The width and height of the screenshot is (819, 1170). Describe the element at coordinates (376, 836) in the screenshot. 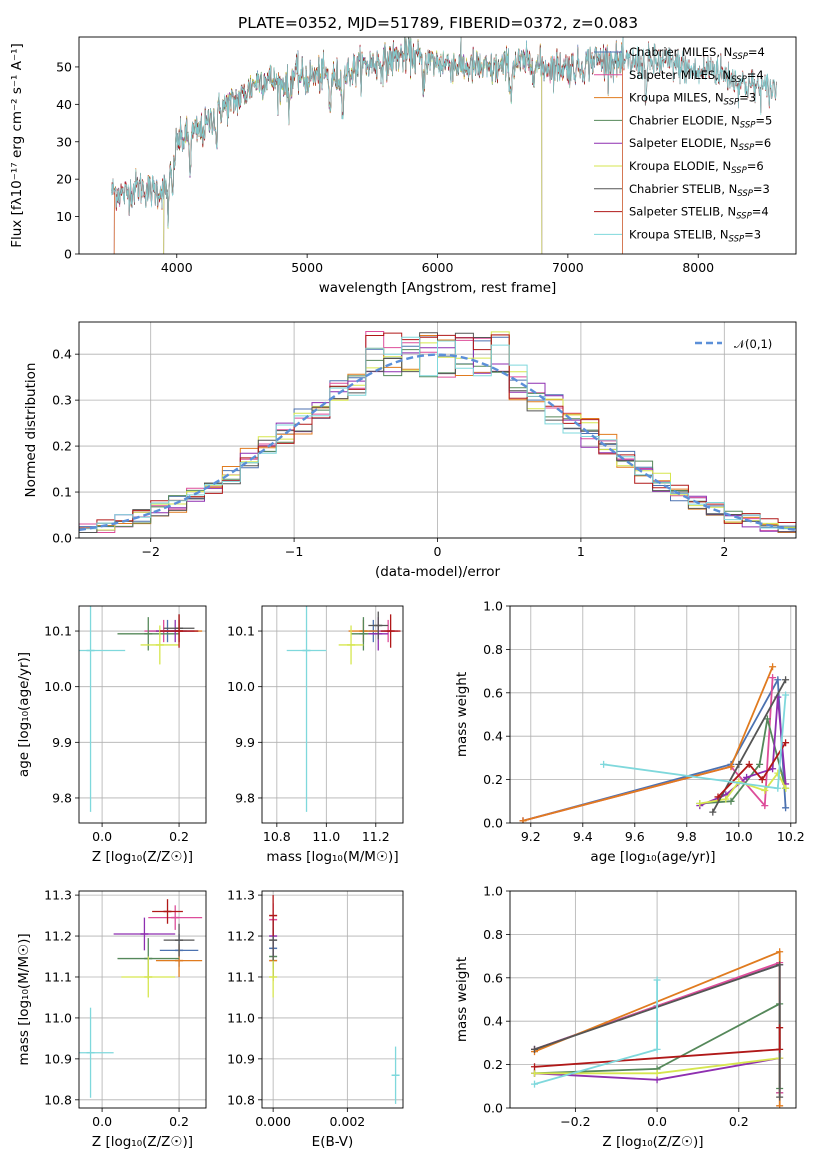

I see `x-tick-label: 11.2` at that location.